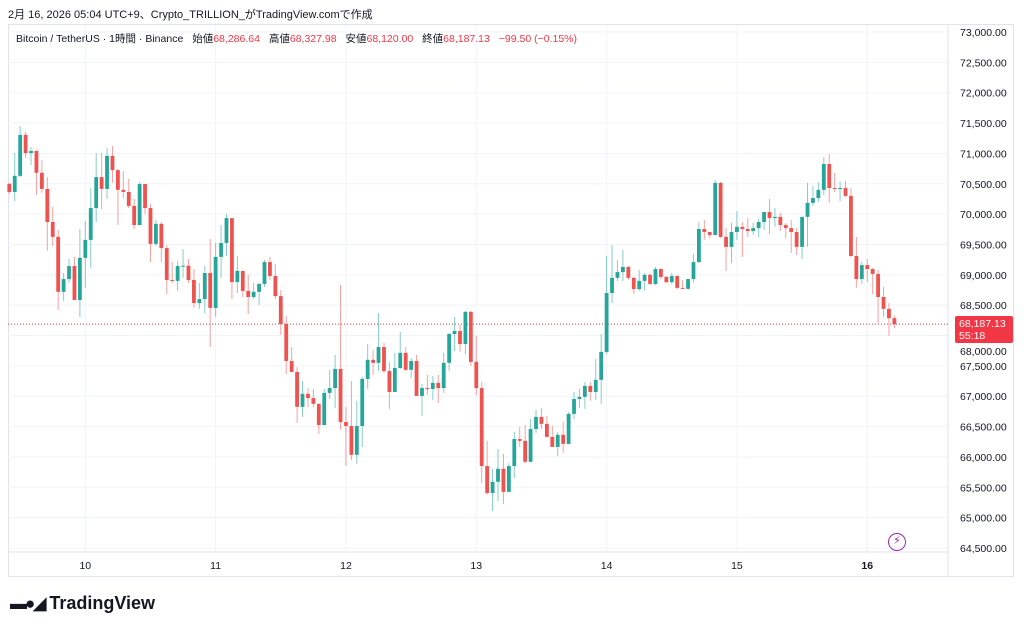  What do you see at coordinates (100, 39) in the screenshot?
I see `symbol-name: Bitcoin / TetherUS · 1時間 · Binance` at bounding box center [100, 39].